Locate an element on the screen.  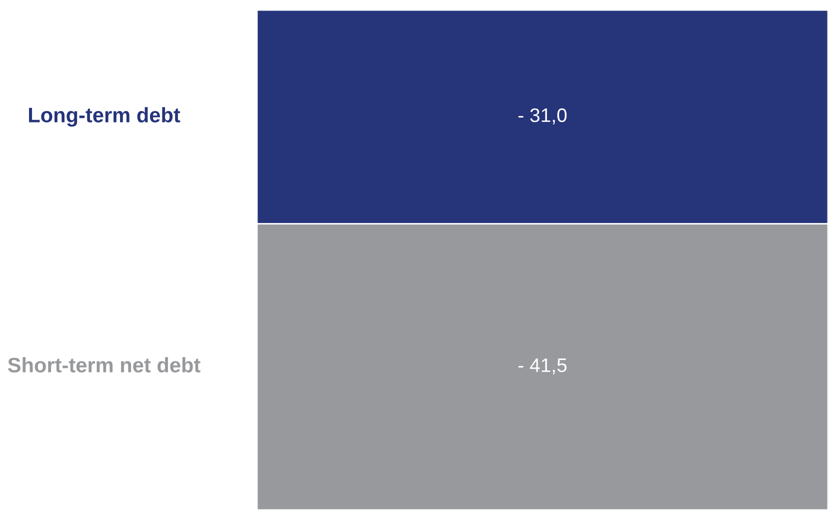
text: Long-term debt is located at coordinates (104, 117).